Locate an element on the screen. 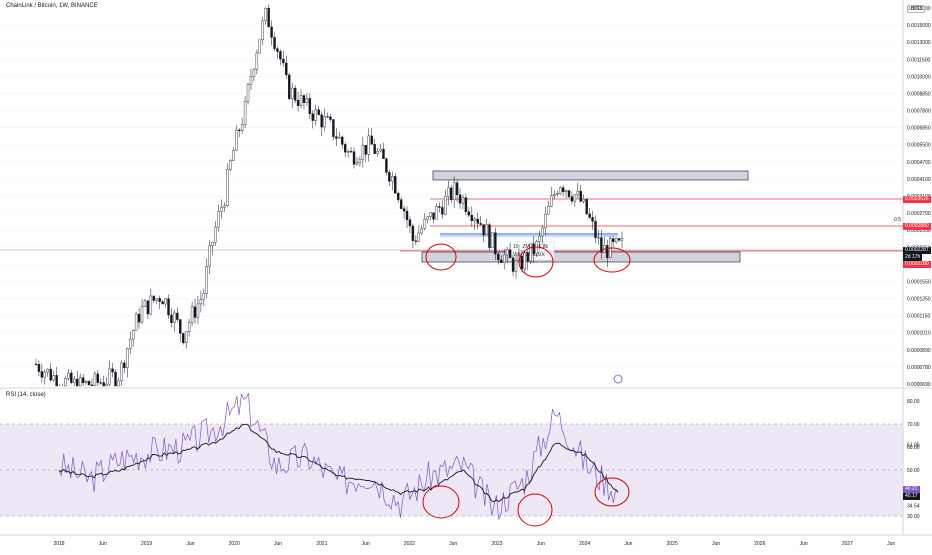 The width and height of the screenshot is (932, 555). annotation-line-2: Vol: 426.829.k is located at coordinates (529, 255).